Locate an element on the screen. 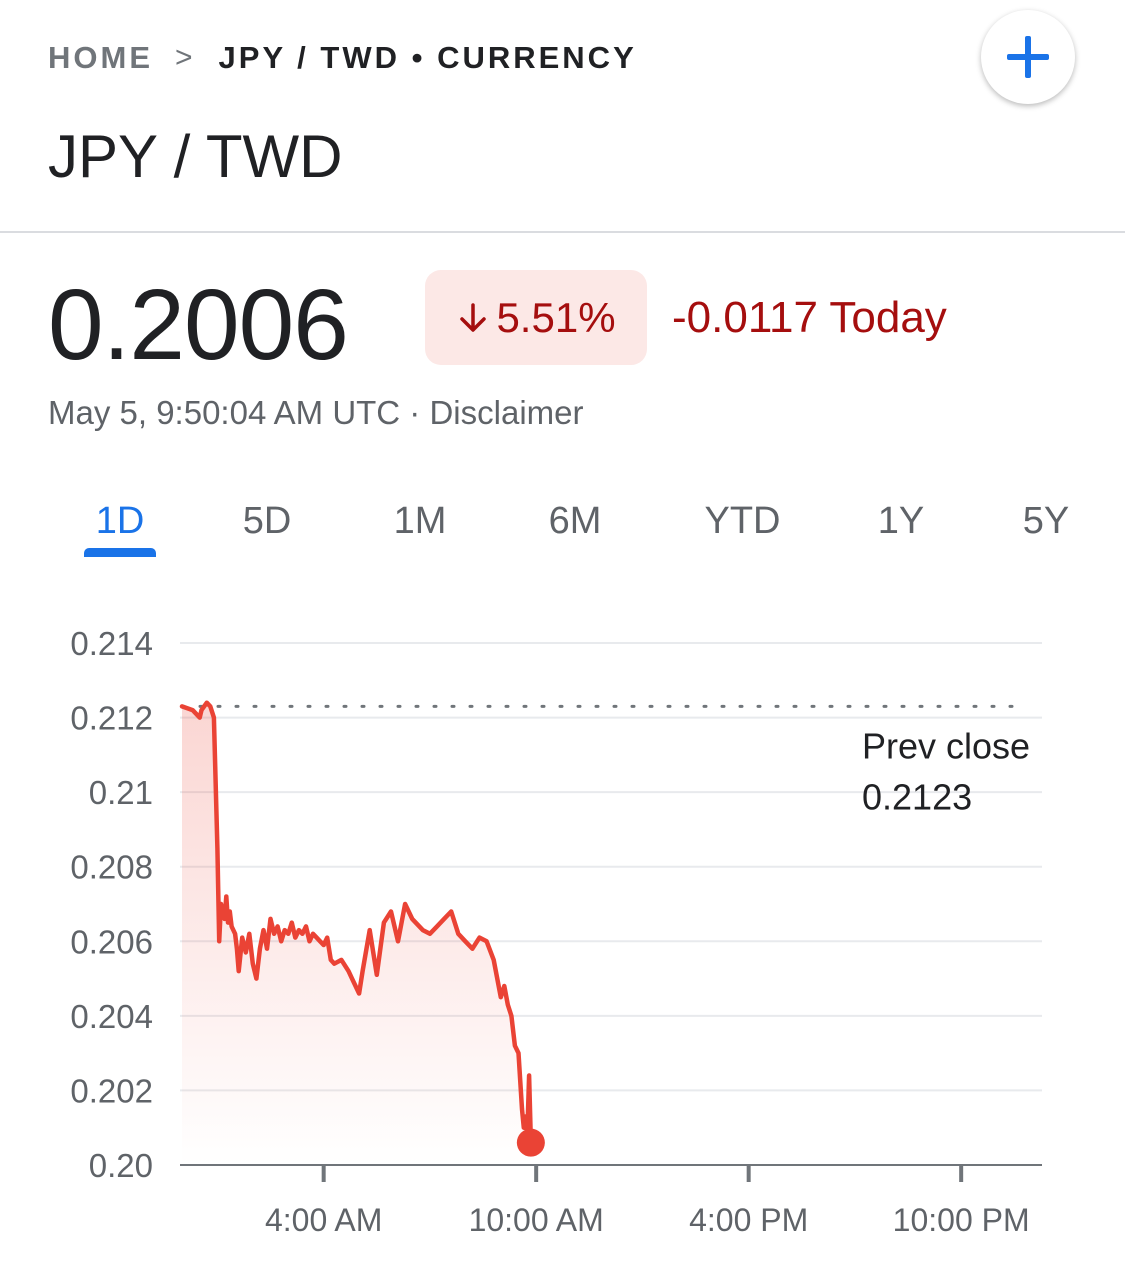 The image size is (1125, 1263). add-to-watchlist-button is located at coordinates (1028, 57).